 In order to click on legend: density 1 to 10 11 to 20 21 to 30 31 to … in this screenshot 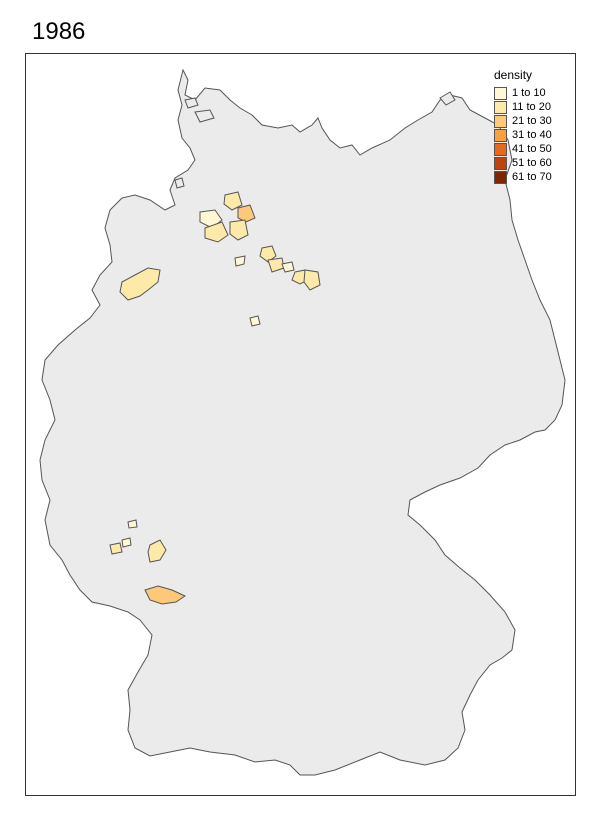, I will do `click(523, 126)`.